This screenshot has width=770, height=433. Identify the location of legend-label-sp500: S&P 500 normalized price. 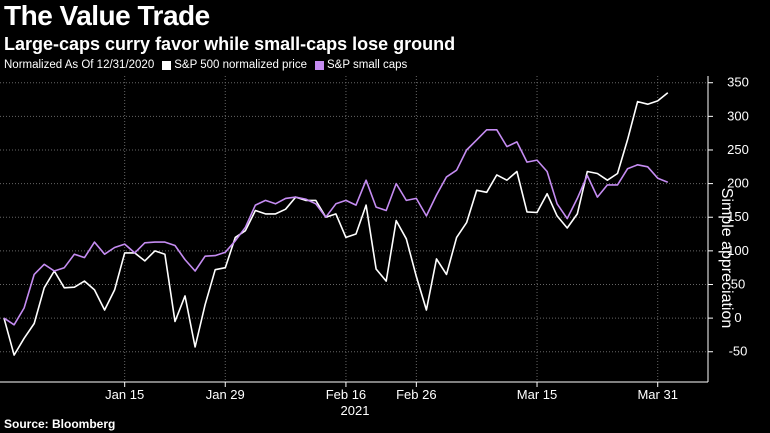
(240, 65).